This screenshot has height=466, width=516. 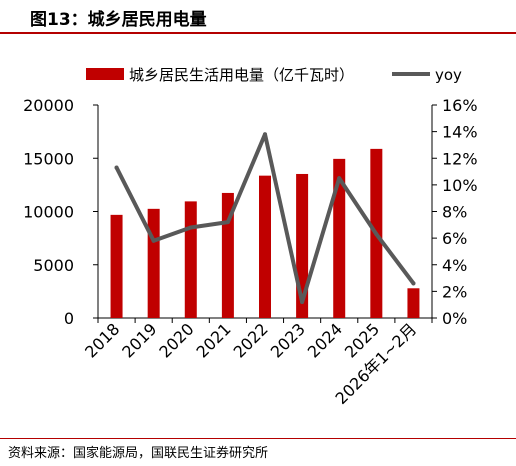 I want to click on title-divider, so click(x=258, y=33).